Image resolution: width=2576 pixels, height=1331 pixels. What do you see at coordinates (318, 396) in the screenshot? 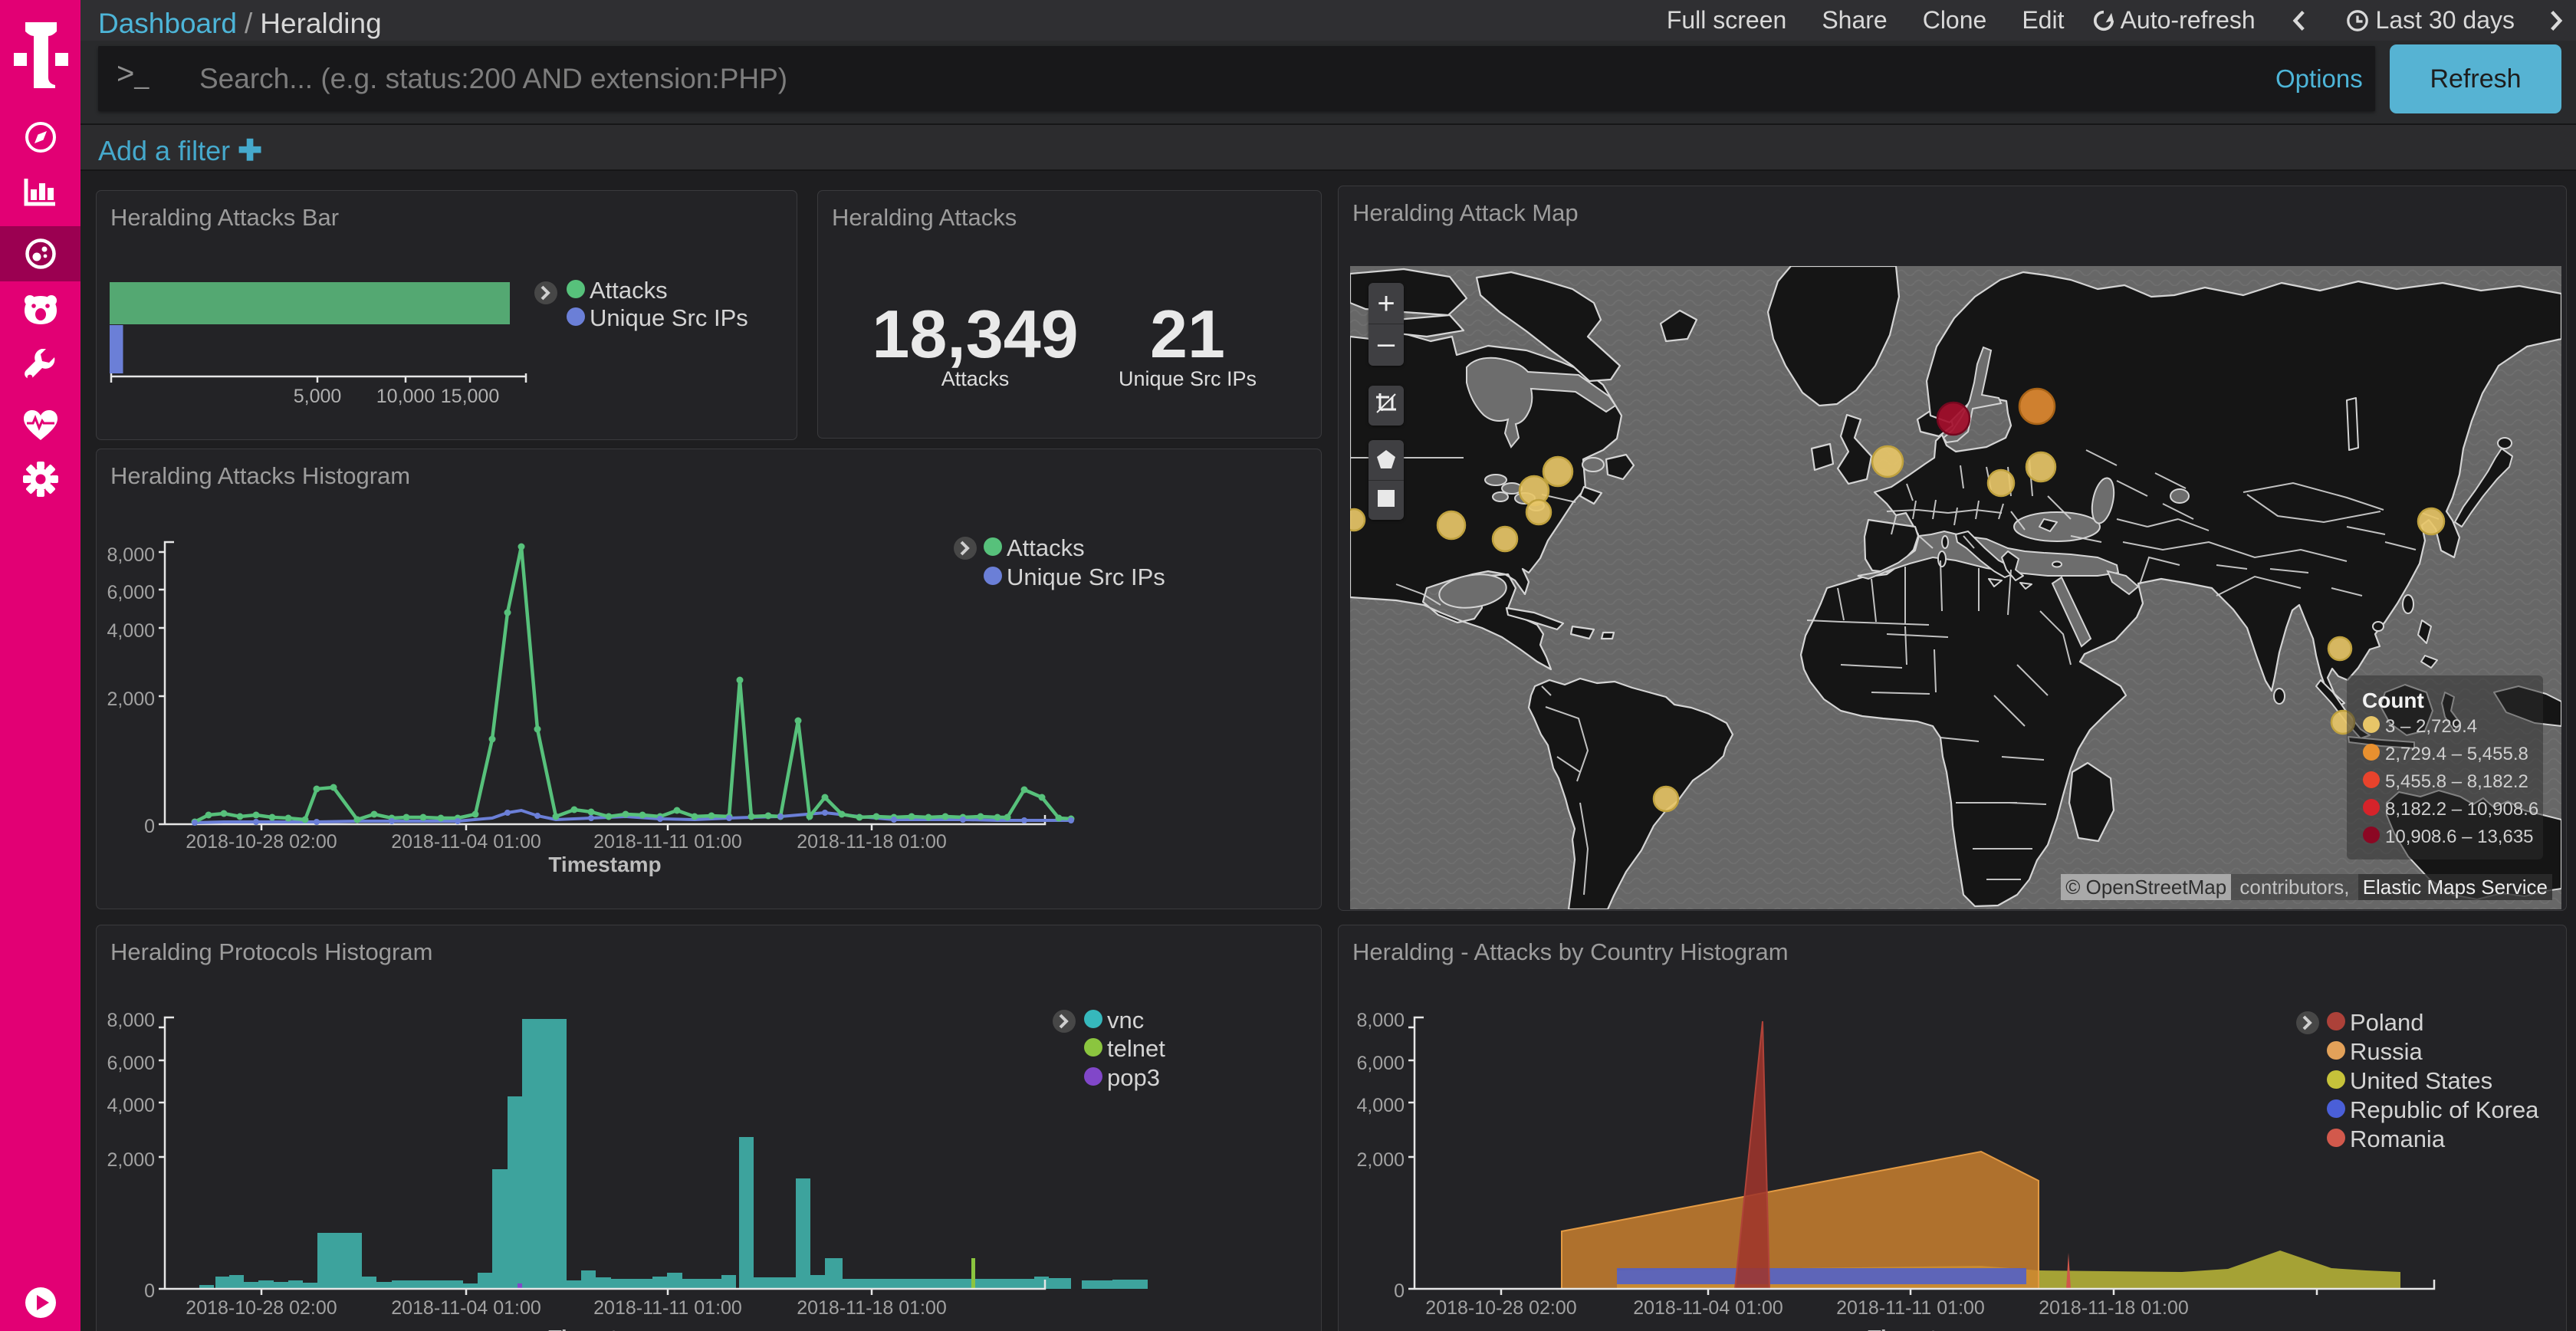
I see `svg-text: 5,000` at bounding box center [318, 396].